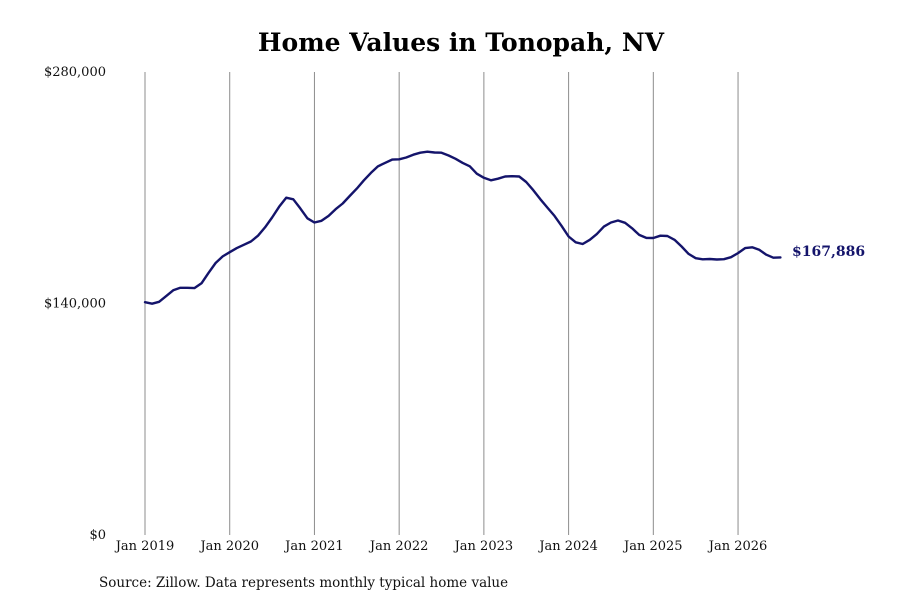  I want to click on x-tick-label: Jan 2025, so click(652, 546).